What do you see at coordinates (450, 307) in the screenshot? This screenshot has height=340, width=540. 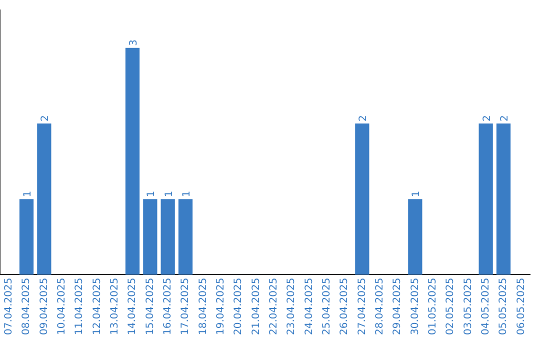 I see `x-tick-label: 02.05.2025` at bounding box center [450, 307].